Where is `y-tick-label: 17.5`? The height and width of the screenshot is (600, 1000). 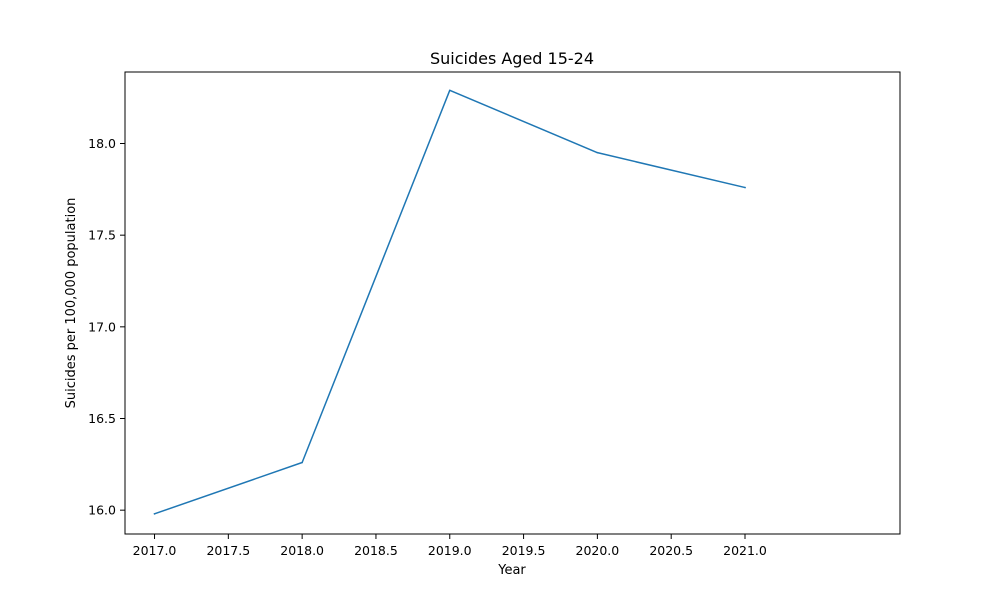
y-tick-label: 17.5 is located at coordinates (102, 235).